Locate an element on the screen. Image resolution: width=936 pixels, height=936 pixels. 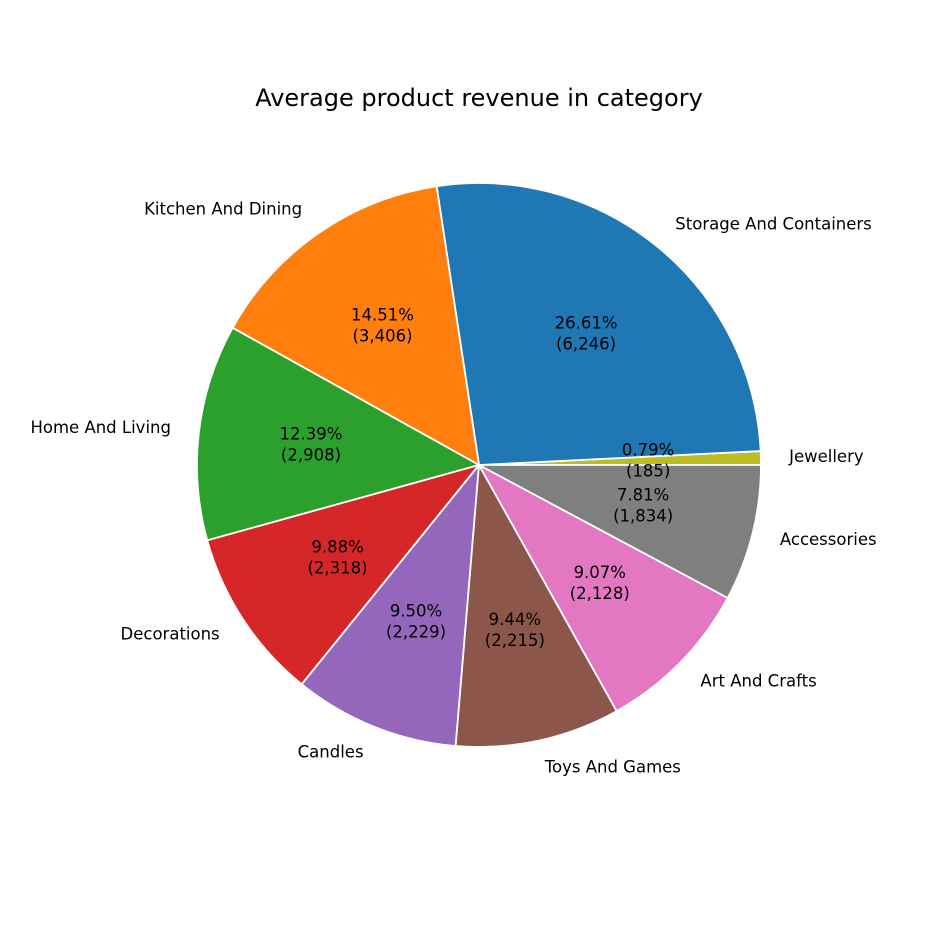
slice-value-storage-and-containers: (6,246) is located at coordinates (586, 343).